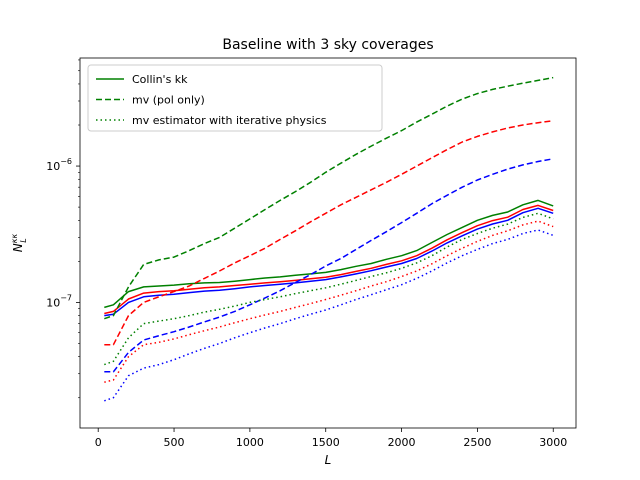 The image size is (640, 480). Describe the element at coordinates (160, 79) in the screenshot. I see `legend-label-1: Collin's kk` at that location.